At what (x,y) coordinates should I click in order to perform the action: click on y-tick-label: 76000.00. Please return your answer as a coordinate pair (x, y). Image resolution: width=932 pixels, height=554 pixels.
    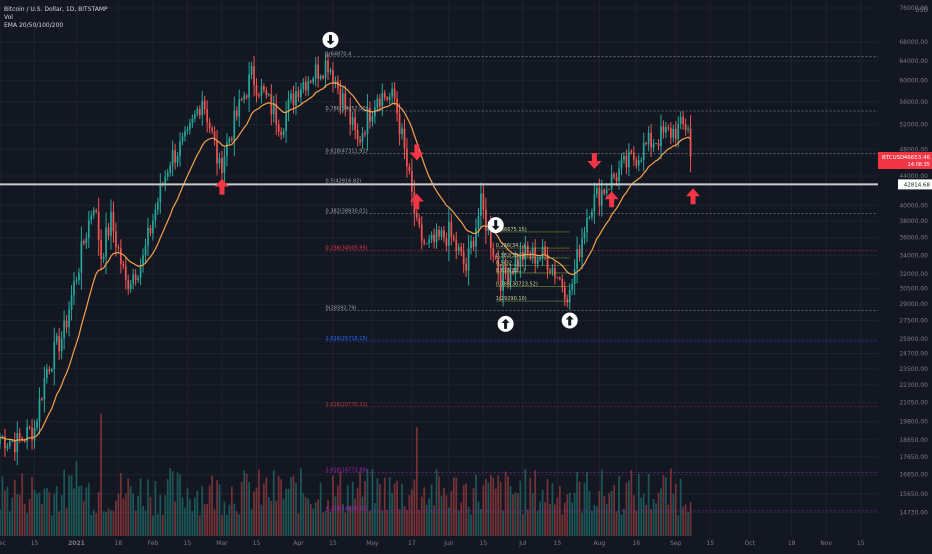
    Looking at the image, I should click on (913, 8).